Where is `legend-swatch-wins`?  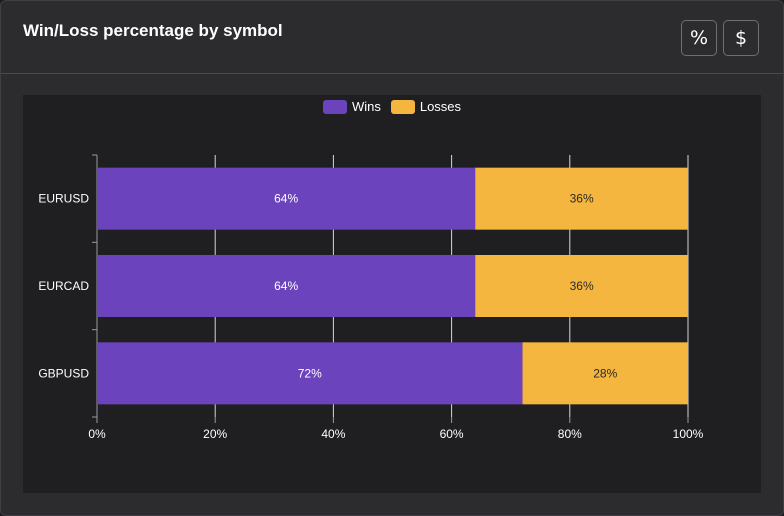 legend-swatch-wins is located at coordinates (334, 106).